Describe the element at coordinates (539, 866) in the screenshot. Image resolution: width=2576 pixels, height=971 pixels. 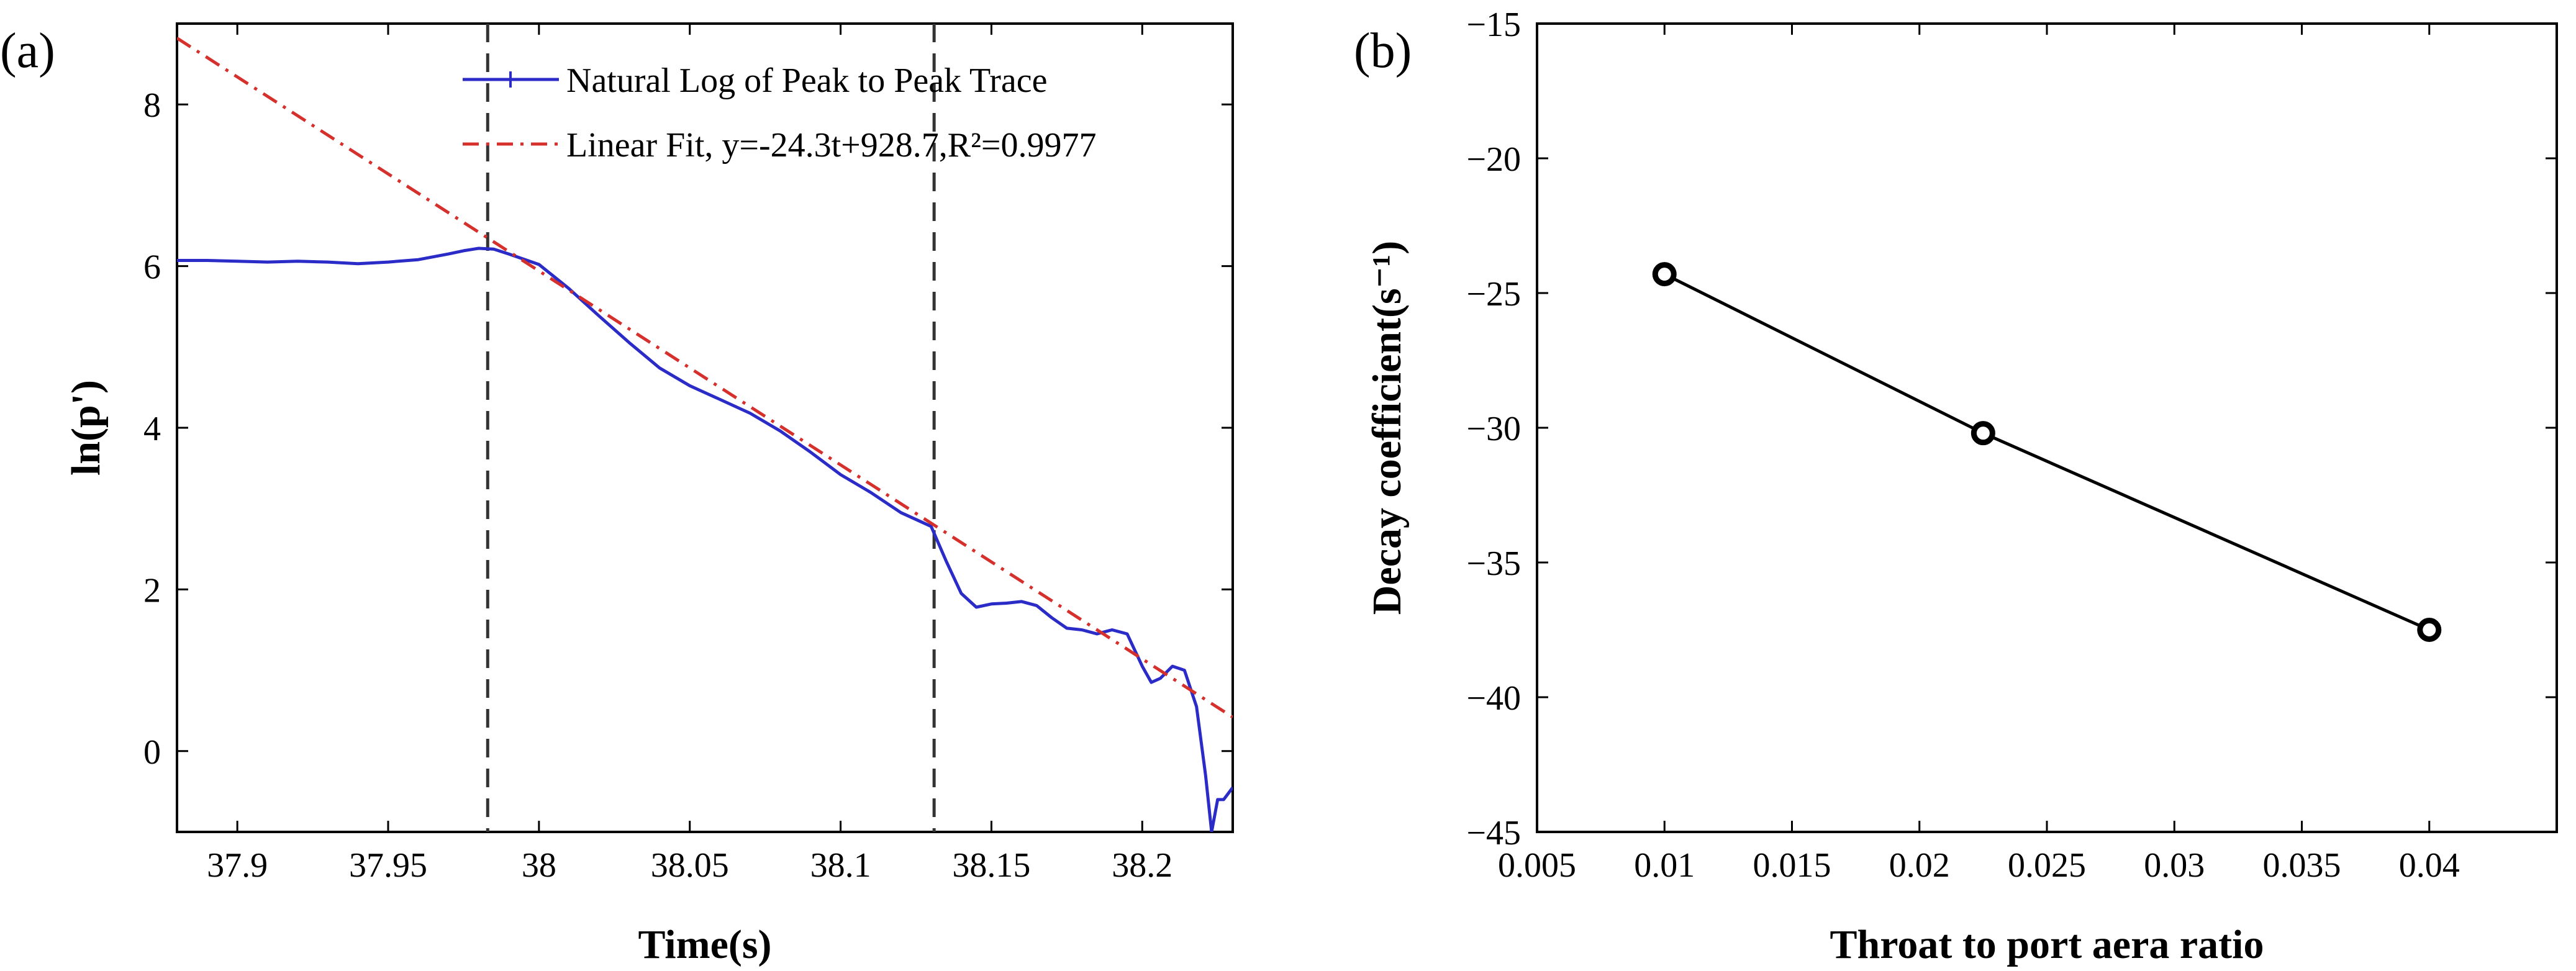
I see `panel-a-x-tick-label: 38` at that location.